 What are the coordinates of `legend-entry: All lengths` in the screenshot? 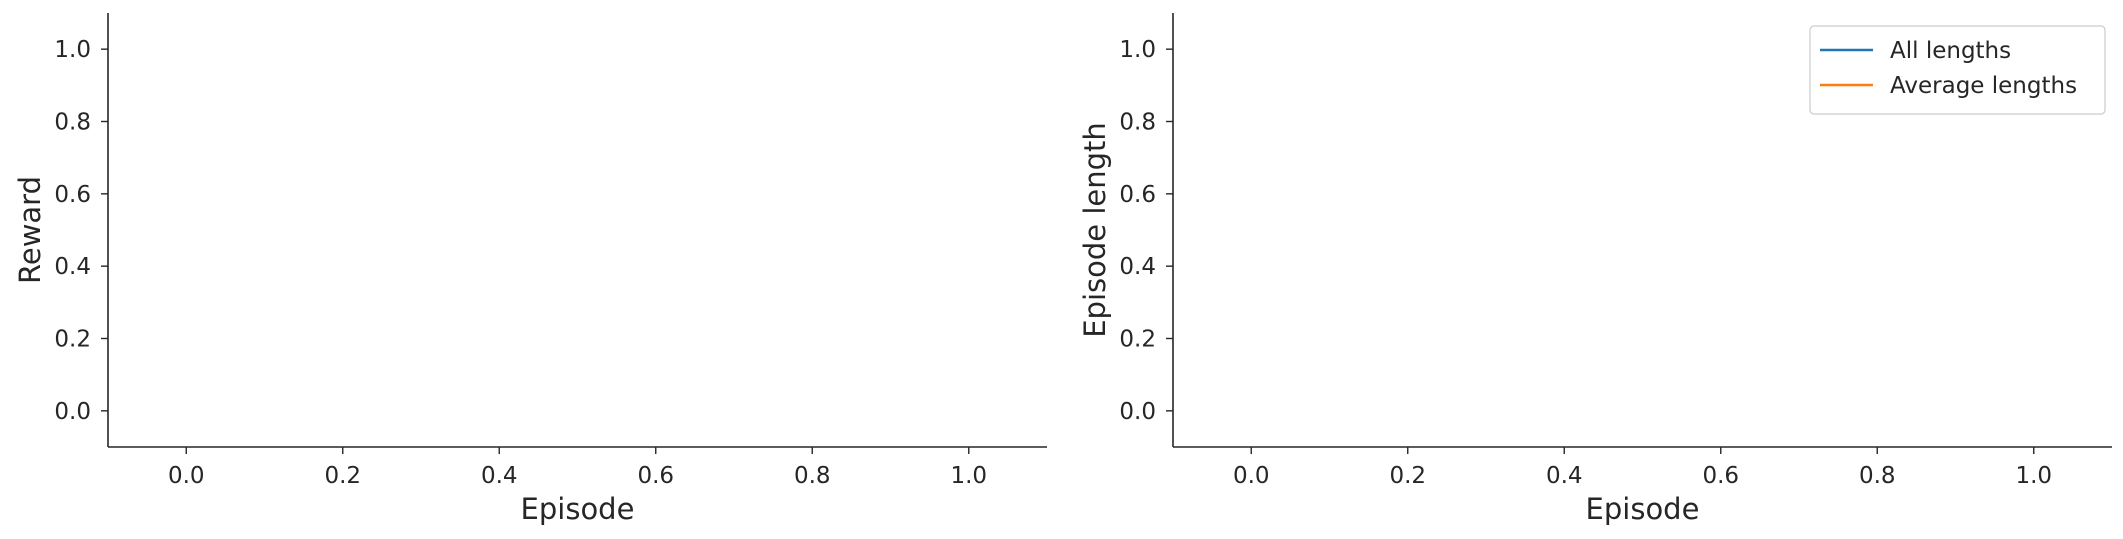 It's located at (1950, 51).